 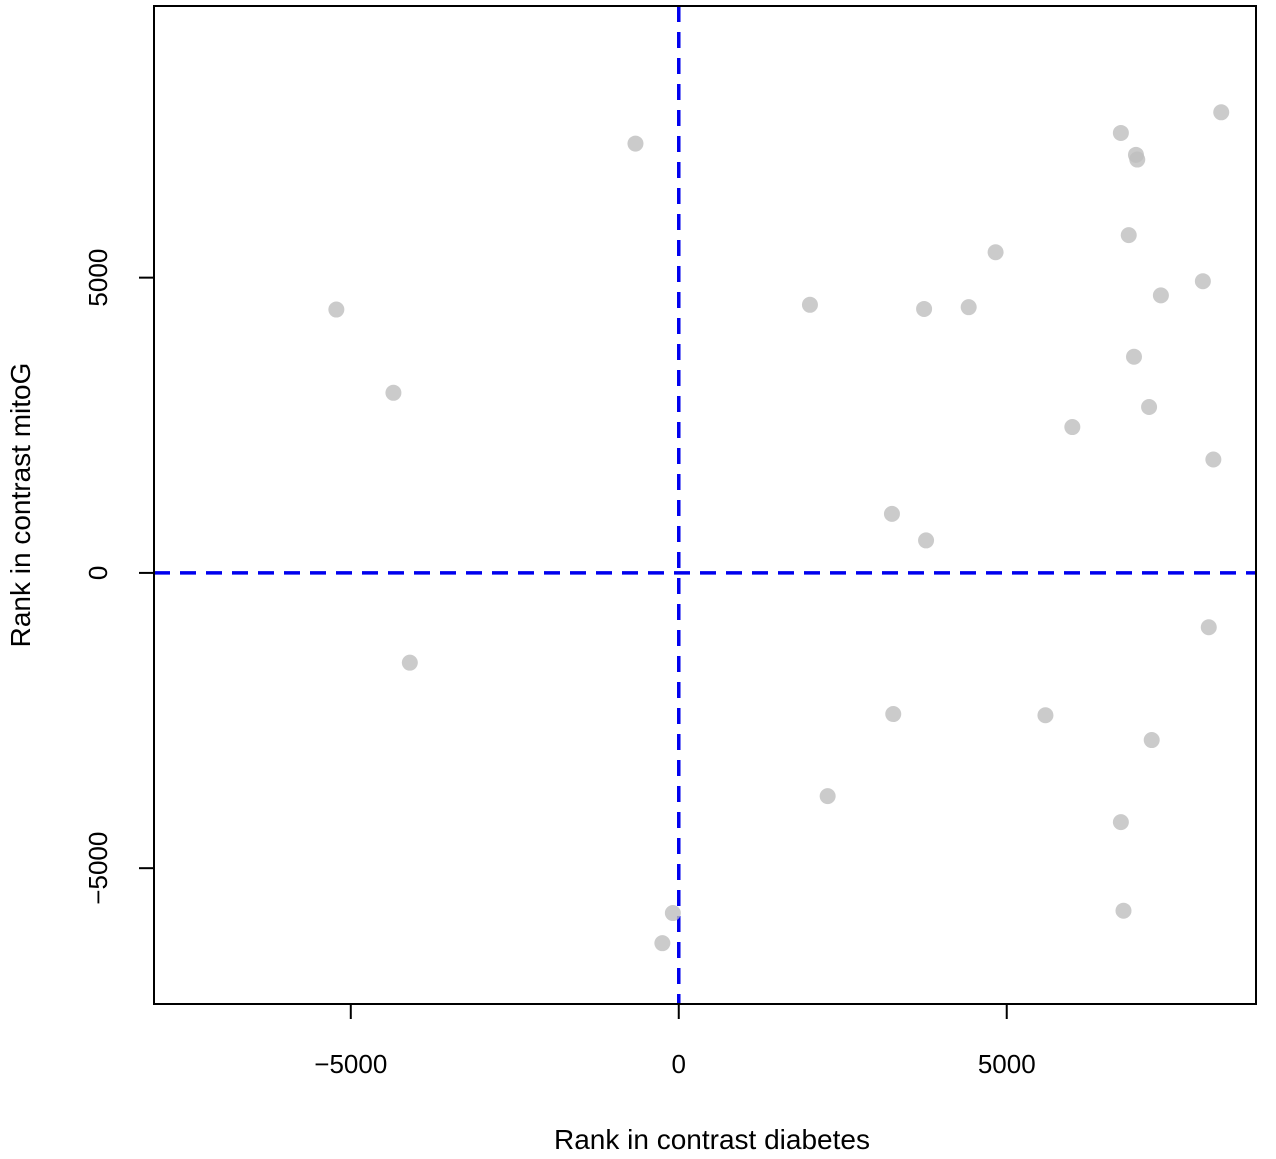 I want to click on y-axis: −5000 0 5000, so click(x=118, y=577).